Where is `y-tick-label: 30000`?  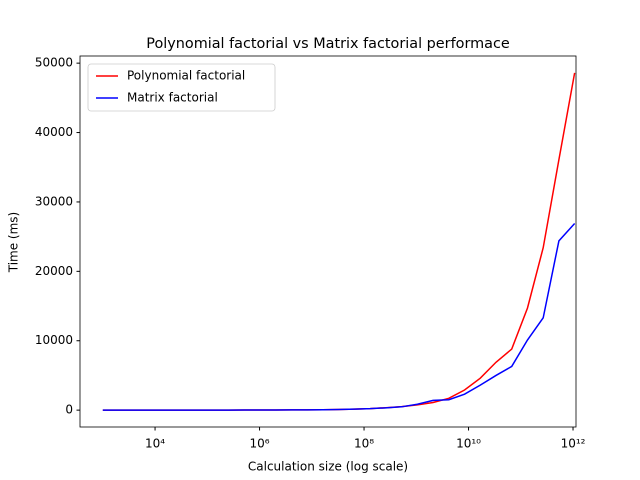 y-tick-label: 30000 is located at coordinates (54, 201).